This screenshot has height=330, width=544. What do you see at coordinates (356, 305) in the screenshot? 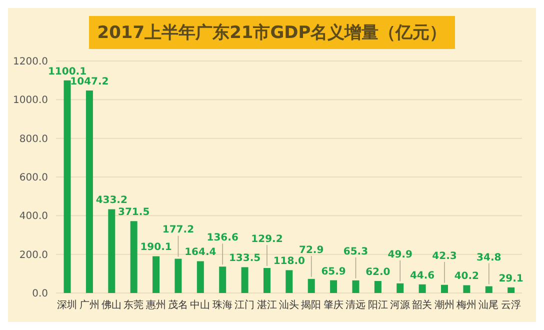
I see `x-tick-label: 清远` at bounding box center [356, 305].